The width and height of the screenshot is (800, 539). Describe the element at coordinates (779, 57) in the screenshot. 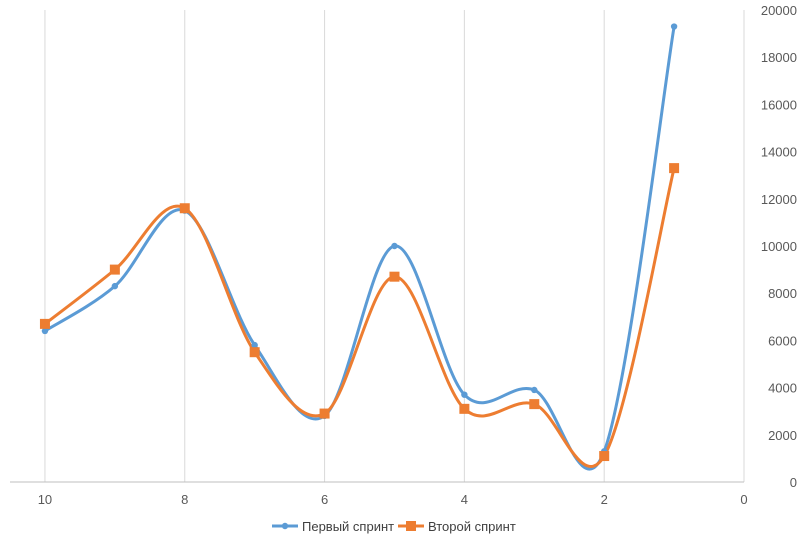

I see `y-tick-label: 18000` at that location.